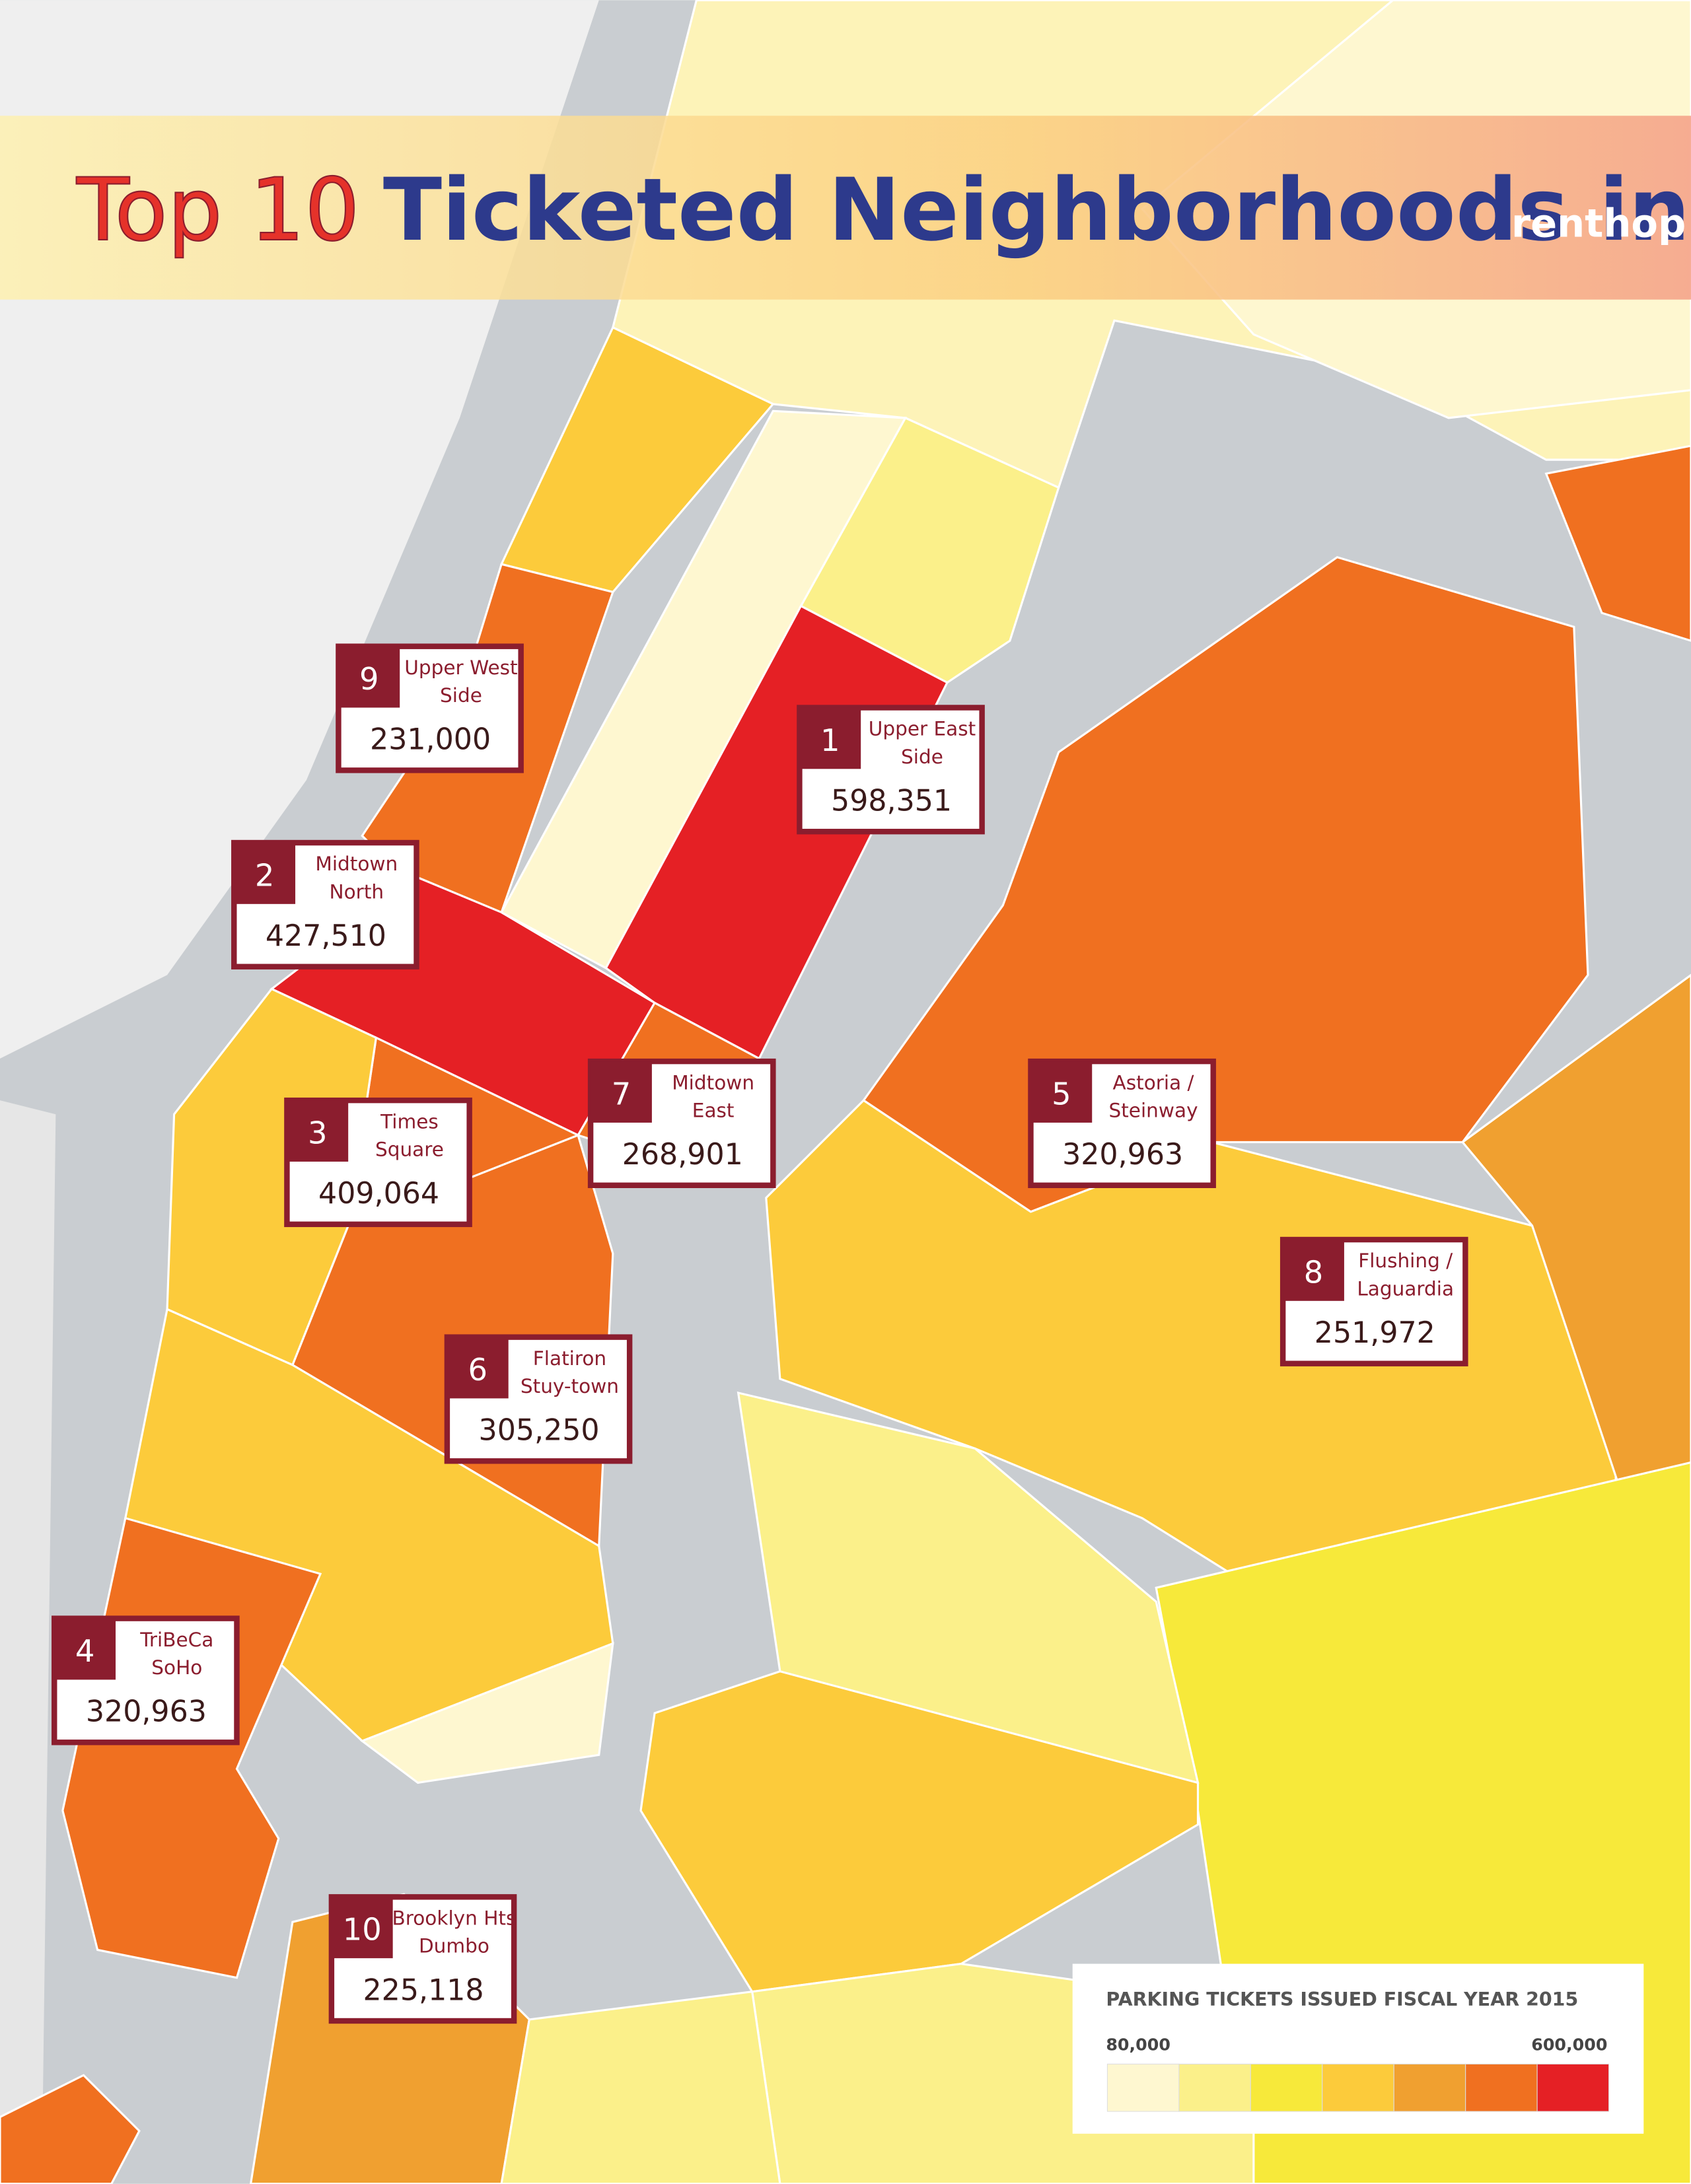 Image resolution: width=1691 pixels, height=2184 pixels. Describe the element at coordinates (1598, 223) in the screenshot. I see `logo: renthop` at that location.